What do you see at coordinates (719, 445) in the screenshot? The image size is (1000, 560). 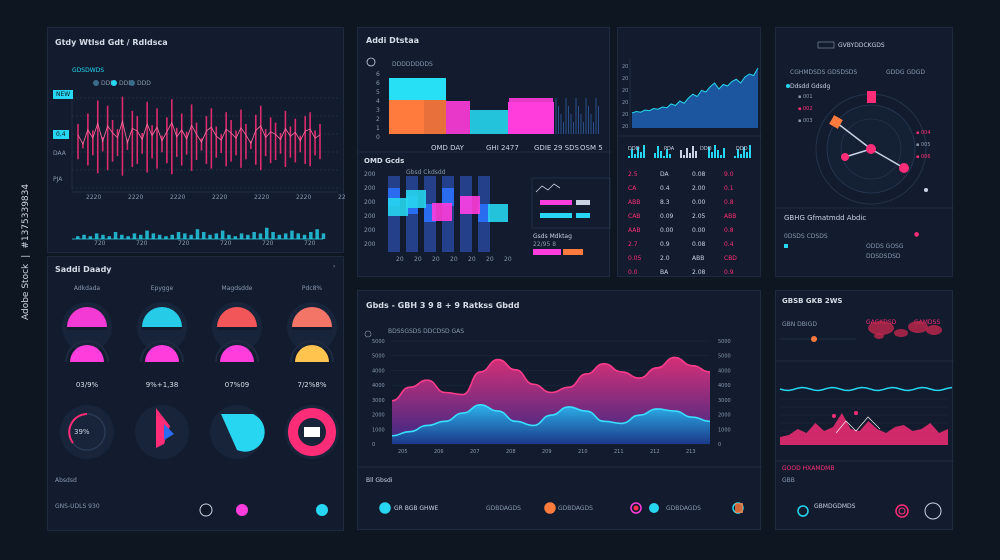 I see `y-tick-label-right: 0` at bounding box center [719, 445].